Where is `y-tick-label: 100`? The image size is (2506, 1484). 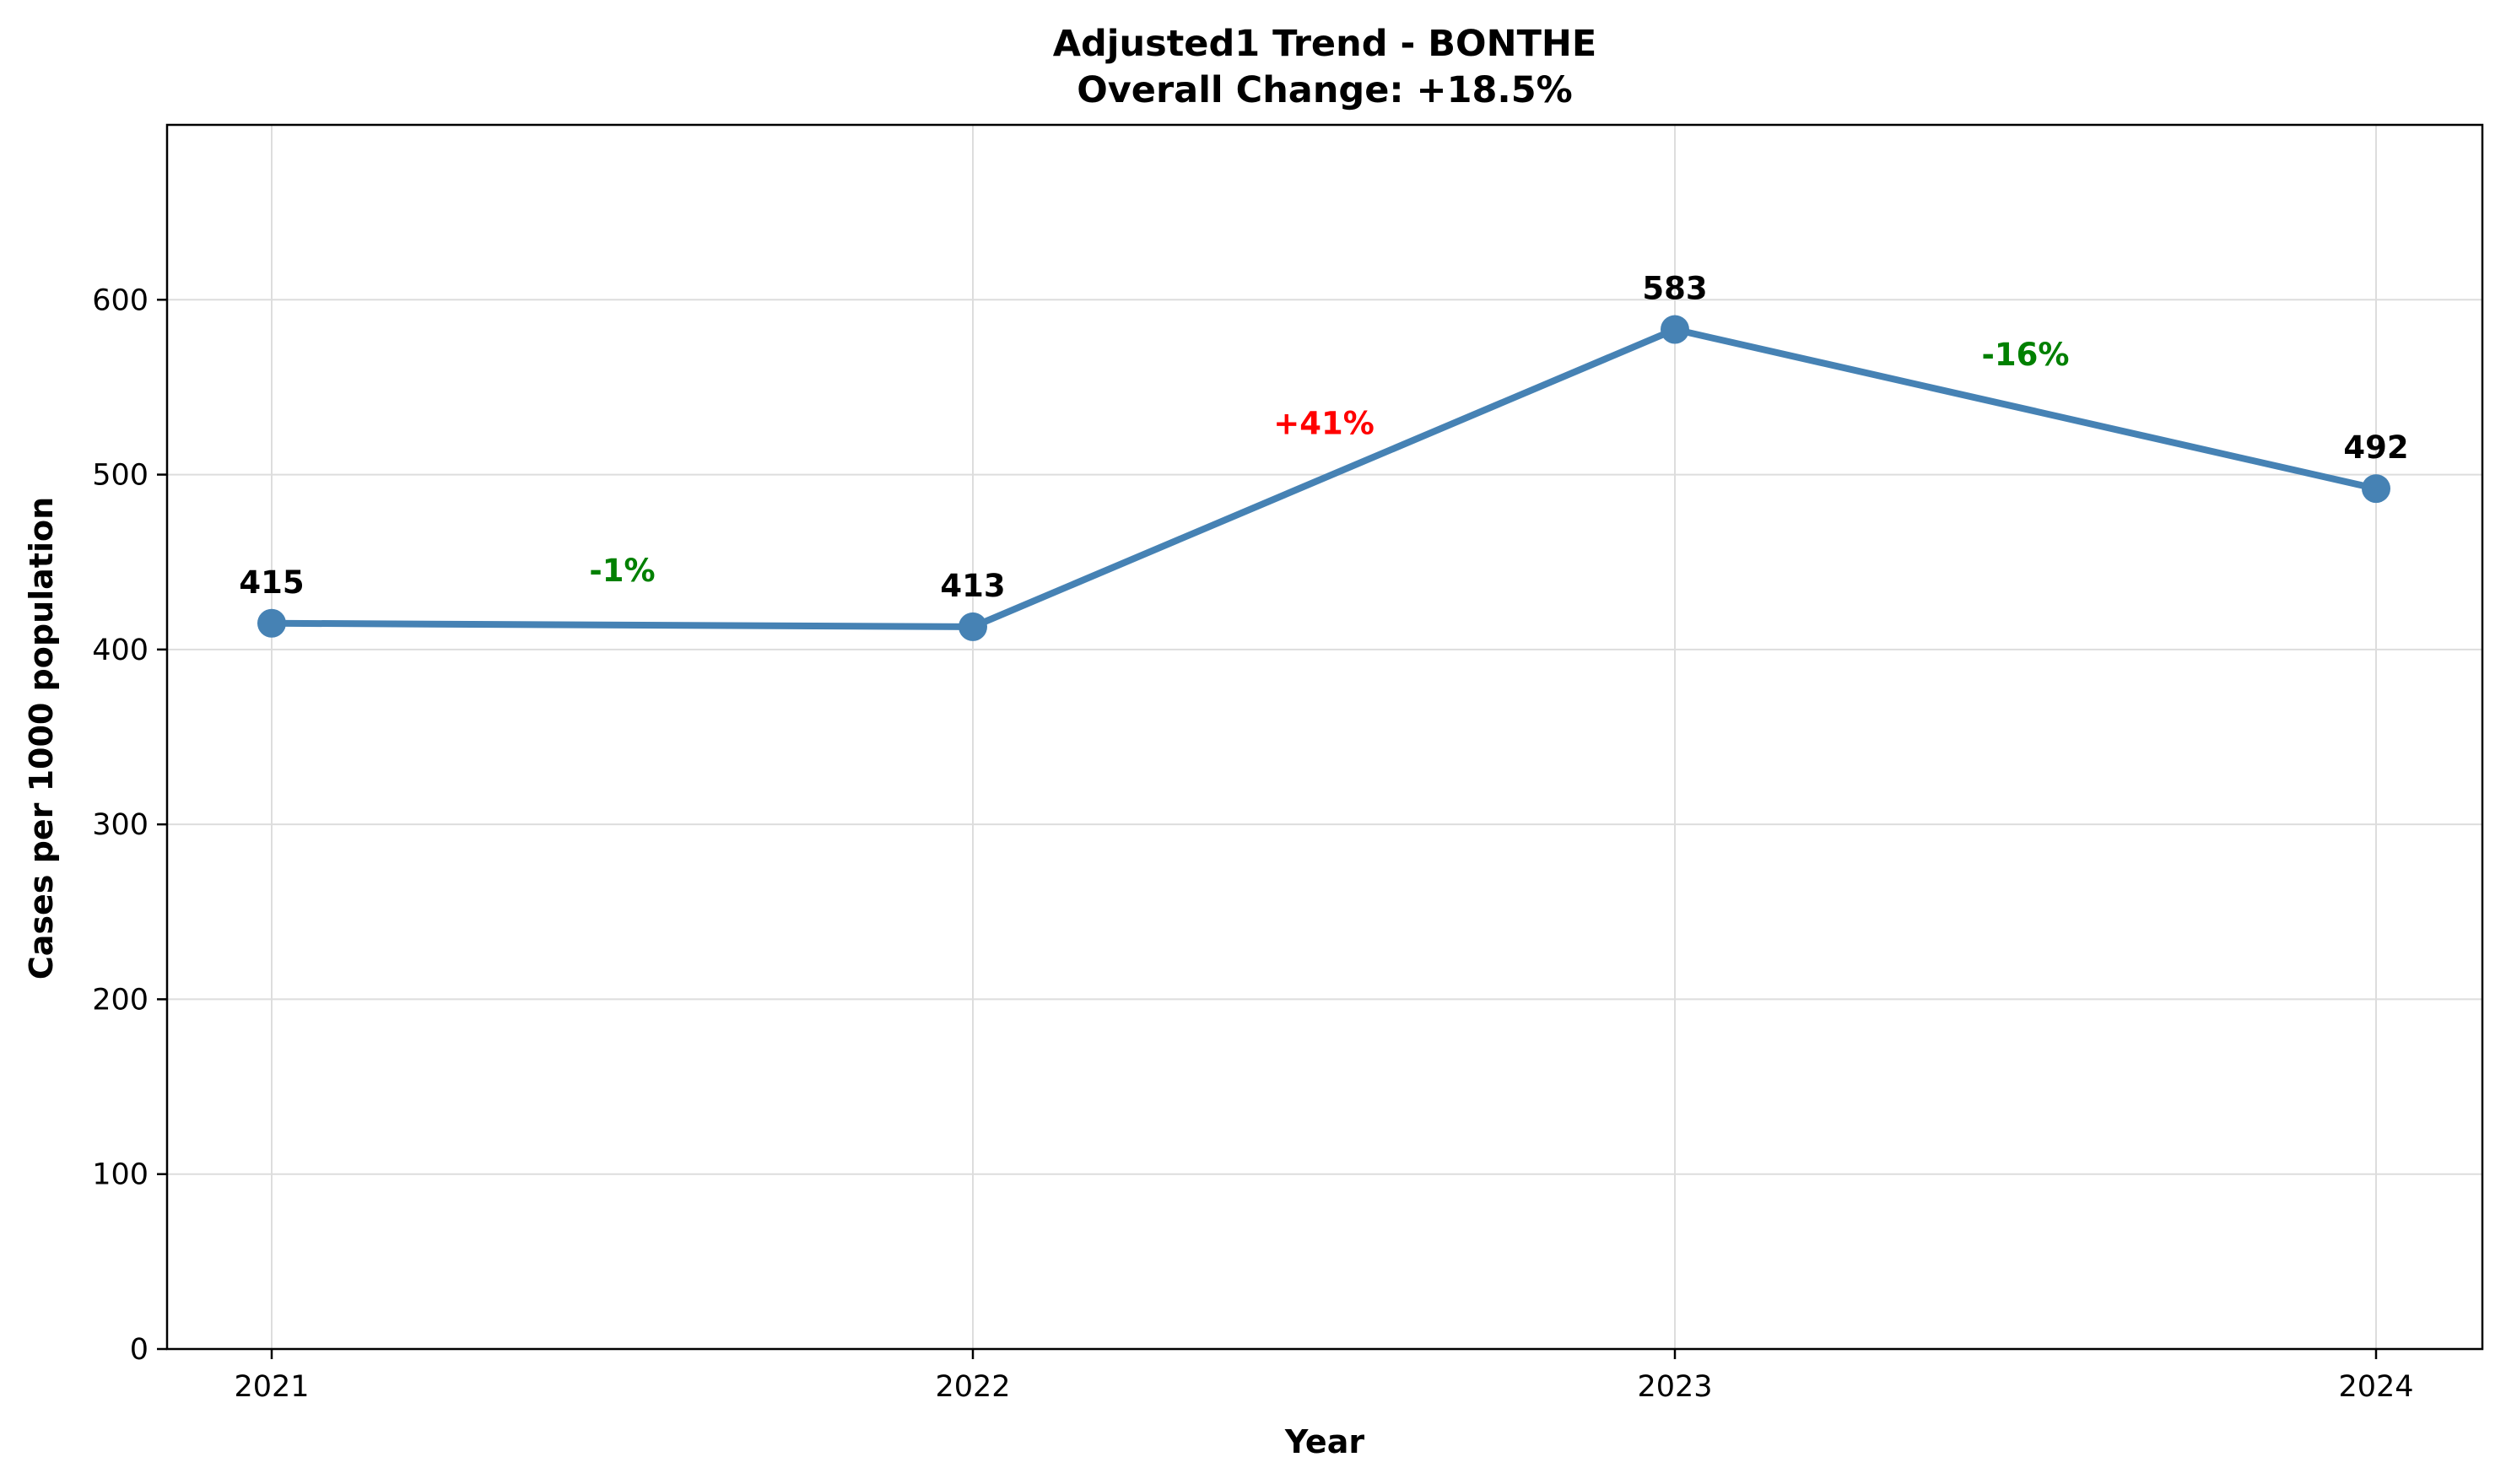 y-tick-label: 100 is located at coordinates (121, 1175).